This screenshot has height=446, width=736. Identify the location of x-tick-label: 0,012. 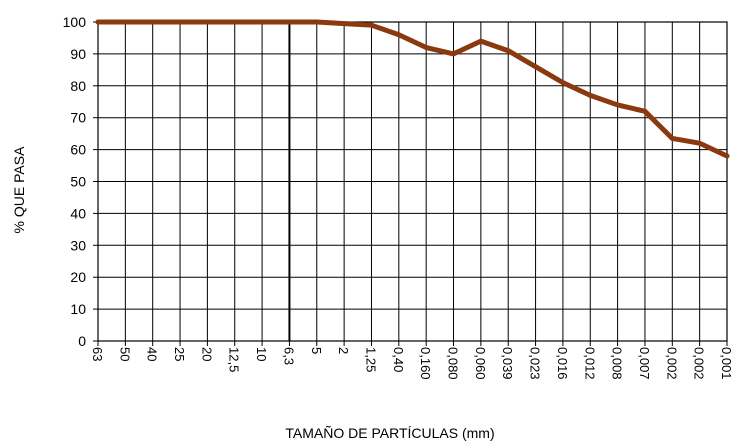
(589, 363).